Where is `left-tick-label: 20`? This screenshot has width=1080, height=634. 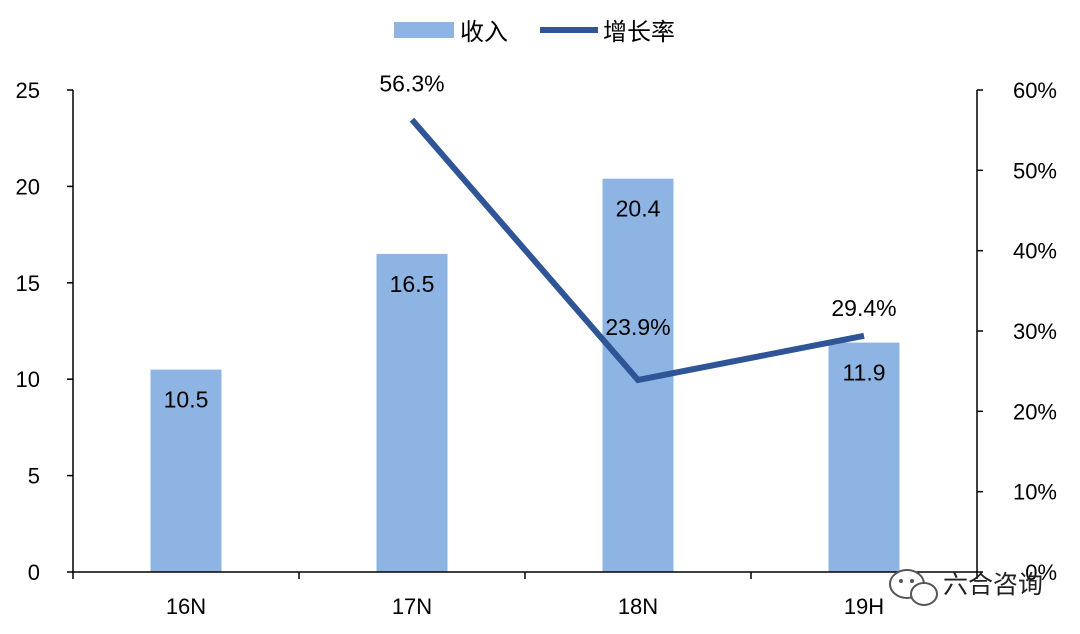
left-tick-label: 20 is located at coordinates (28, 186).